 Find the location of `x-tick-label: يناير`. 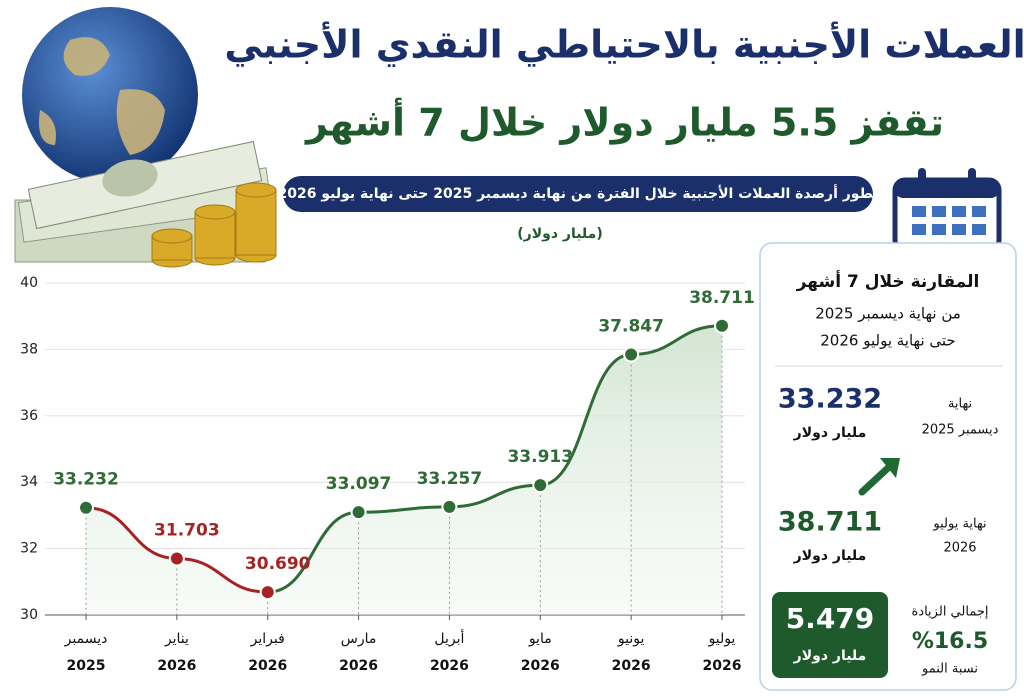

x-tick-label: يناير is located at coordinates (176, 639).